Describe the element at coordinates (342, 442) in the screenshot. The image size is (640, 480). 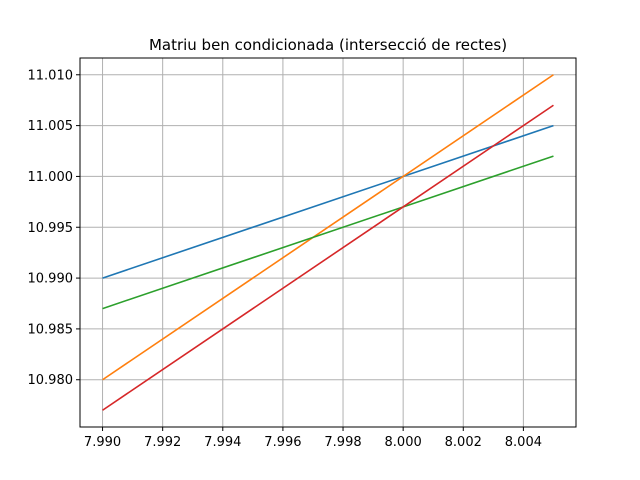
I see `x-tick-label: 7.998` at that location.